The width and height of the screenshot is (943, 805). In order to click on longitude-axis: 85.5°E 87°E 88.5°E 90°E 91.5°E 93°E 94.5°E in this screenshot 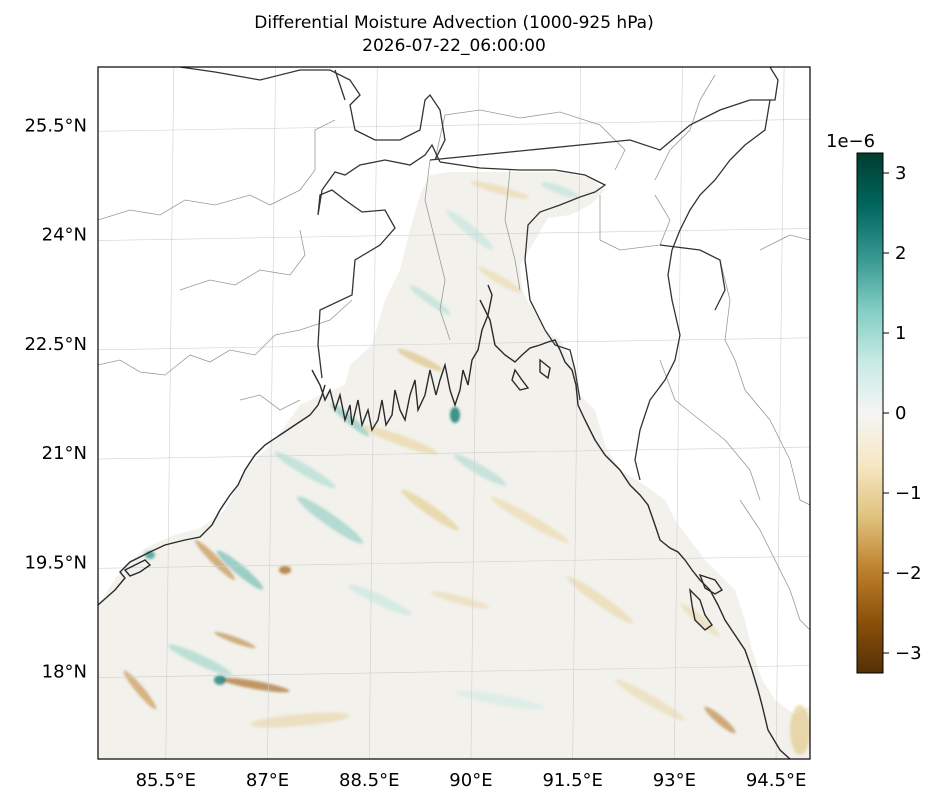, I will do `click(471, 780)`.